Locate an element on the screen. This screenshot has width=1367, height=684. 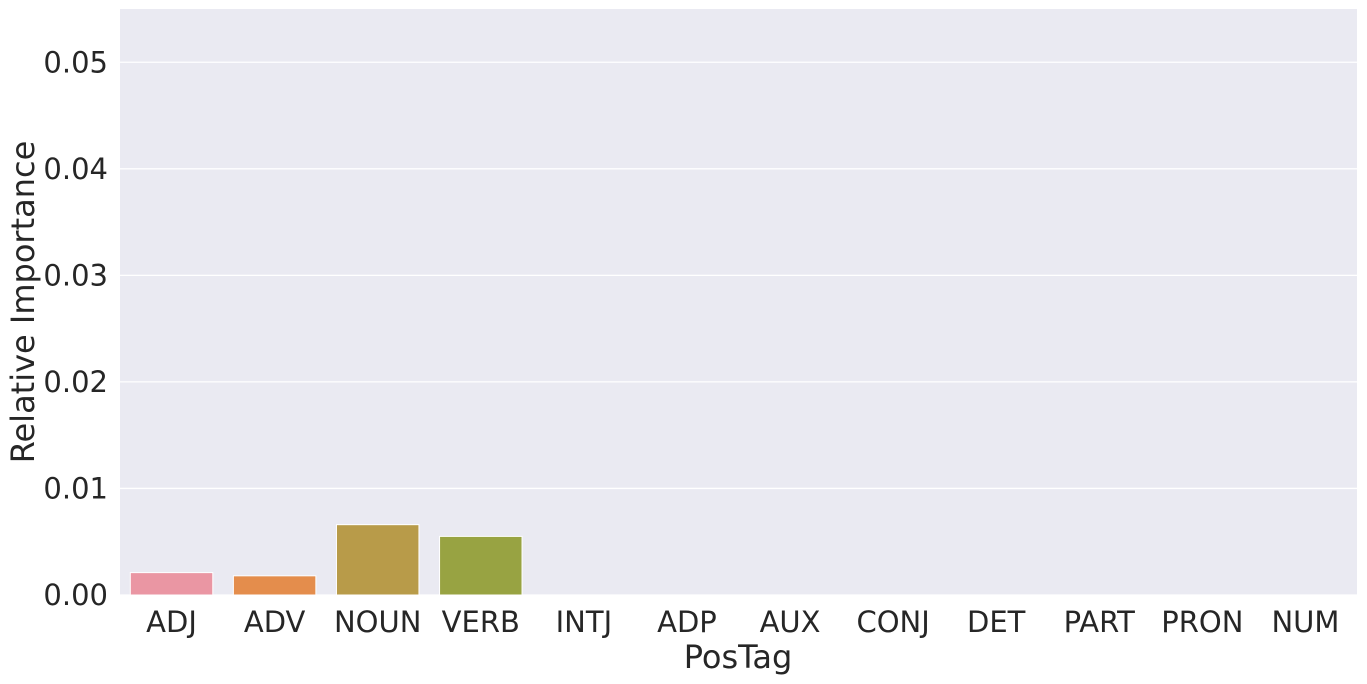
x-axis-label: PosTag is located at coordinates (738, 657).